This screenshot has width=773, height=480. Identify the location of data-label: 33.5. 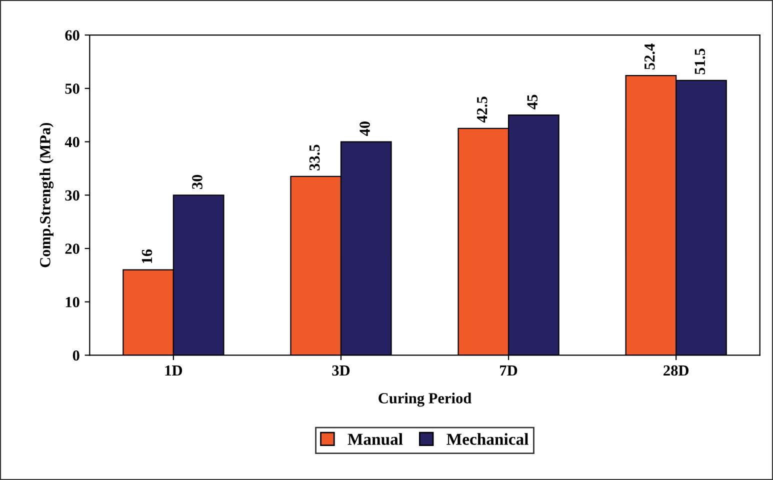
(314, 157).